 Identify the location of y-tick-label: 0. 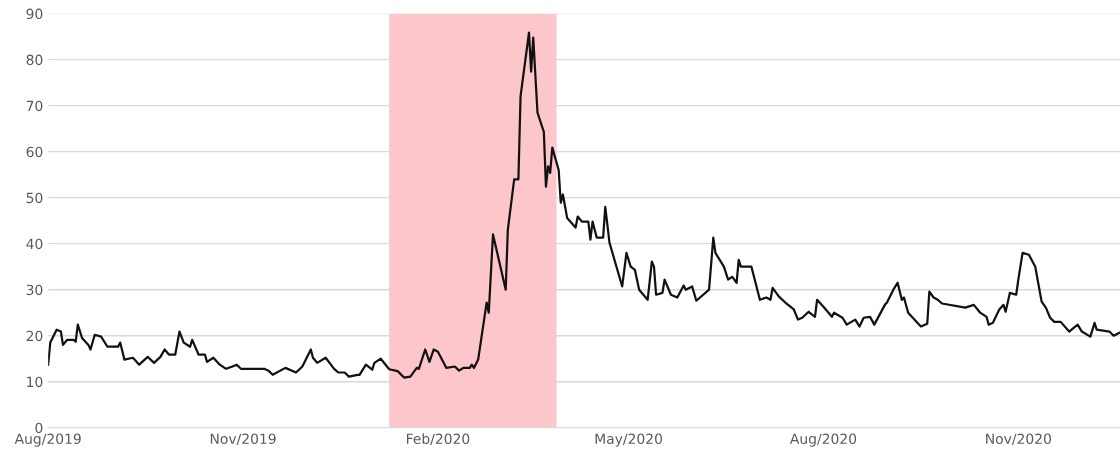
(39, 428).